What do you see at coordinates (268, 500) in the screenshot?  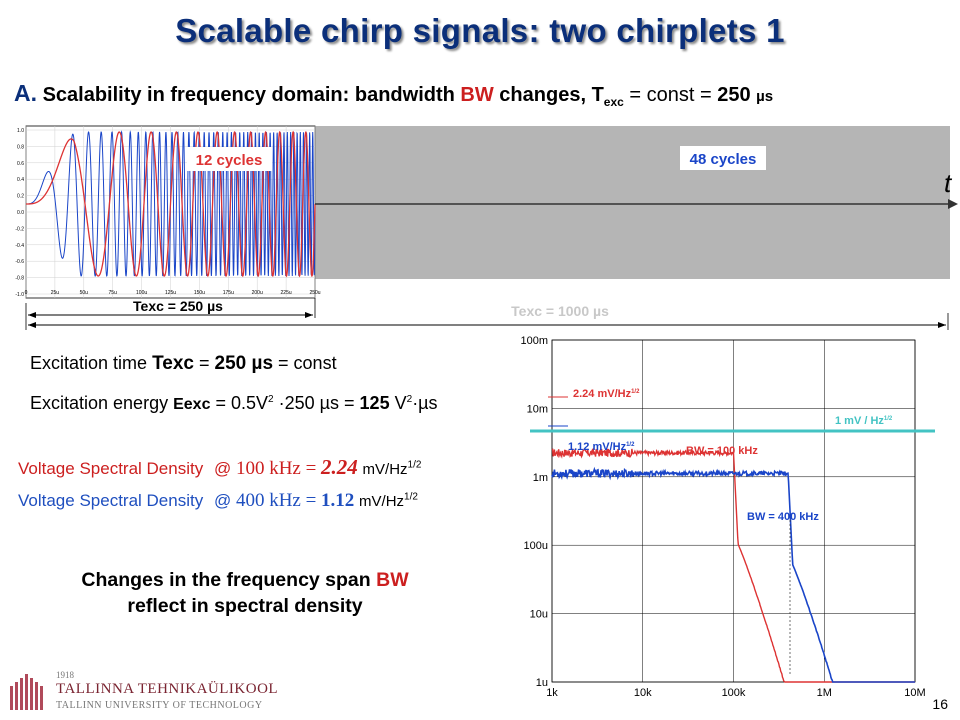 I see `vsd2-freq: 400 kHz` at bounding box center [268, 500].